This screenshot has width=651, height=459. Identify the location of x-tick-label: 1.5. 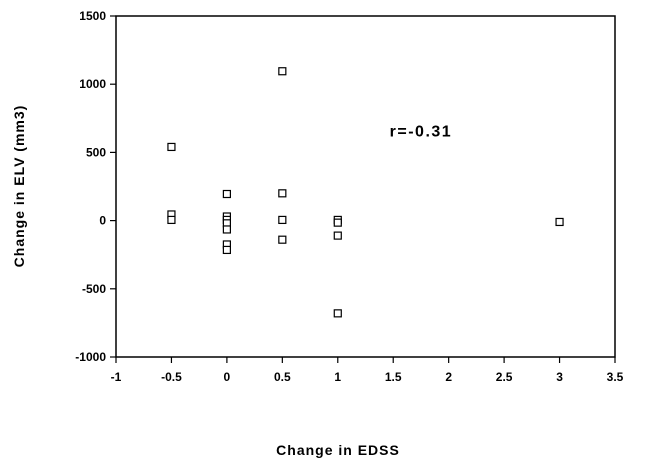
(393, 377).